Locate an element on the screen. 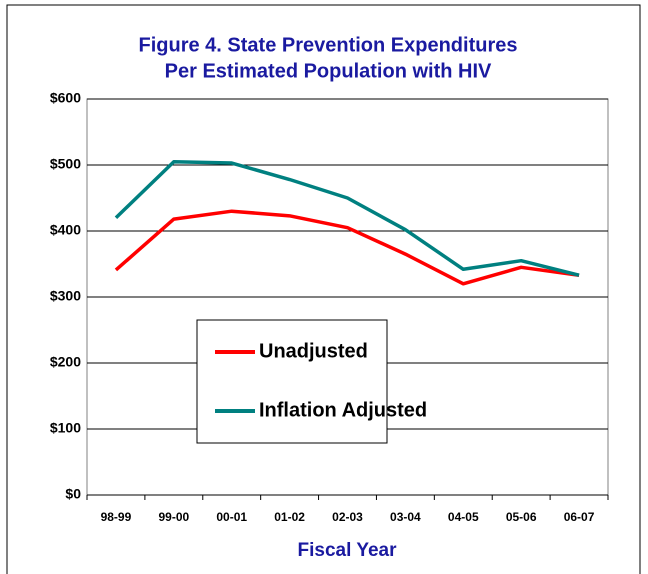  x-axis-label: Fiscal Year is located at coordinates (348, 550).